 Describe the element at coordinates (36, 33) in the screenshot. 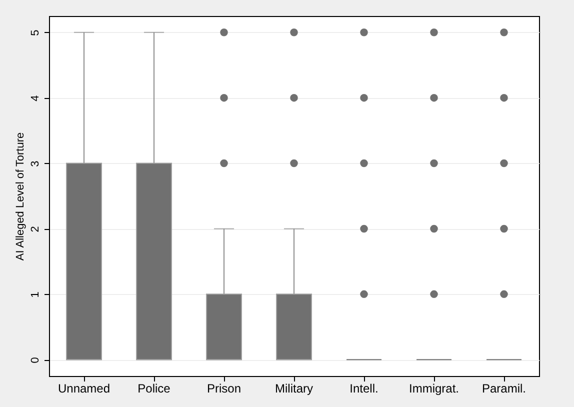

I see `y-tick-label: 5` at that location.